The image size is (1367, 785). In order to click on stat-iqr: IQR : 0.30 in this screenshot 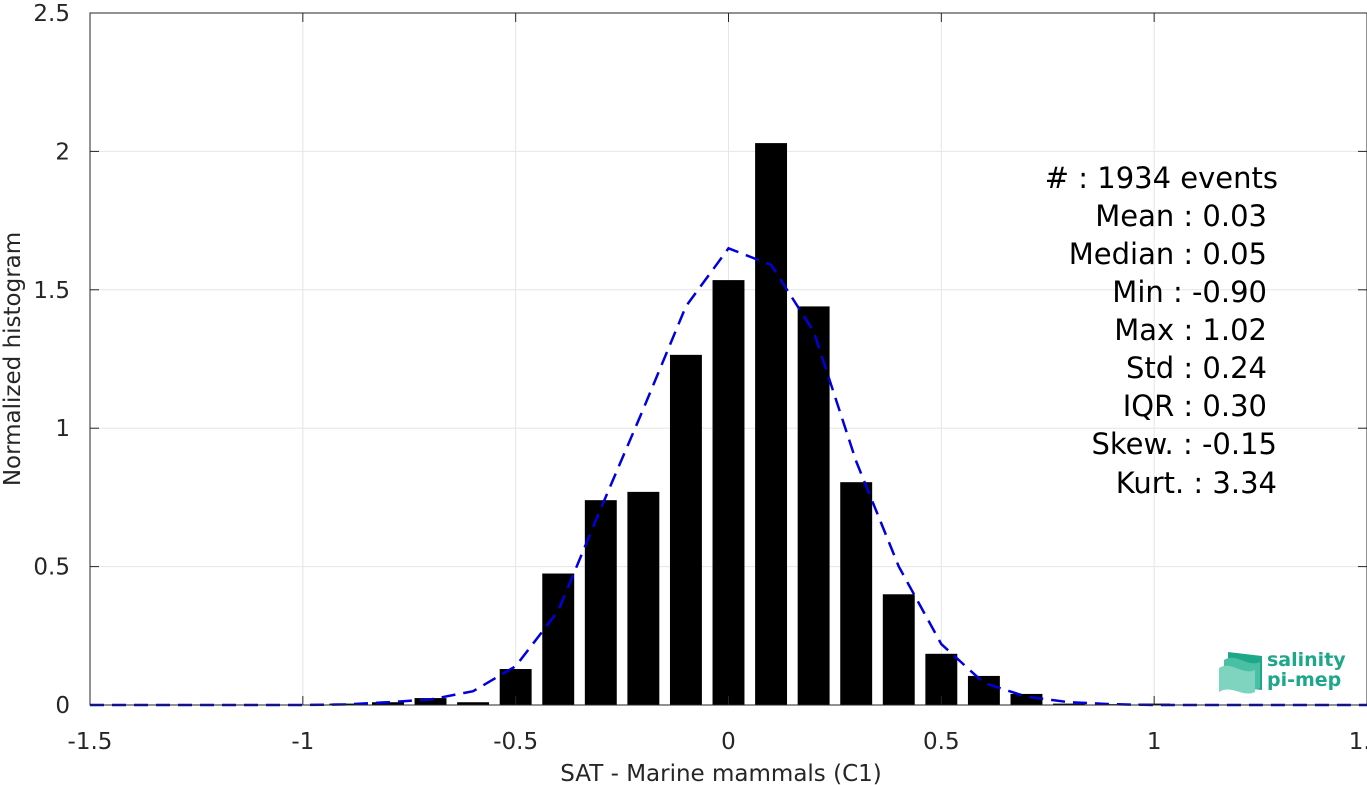, I will do `click(1195, 406)`.